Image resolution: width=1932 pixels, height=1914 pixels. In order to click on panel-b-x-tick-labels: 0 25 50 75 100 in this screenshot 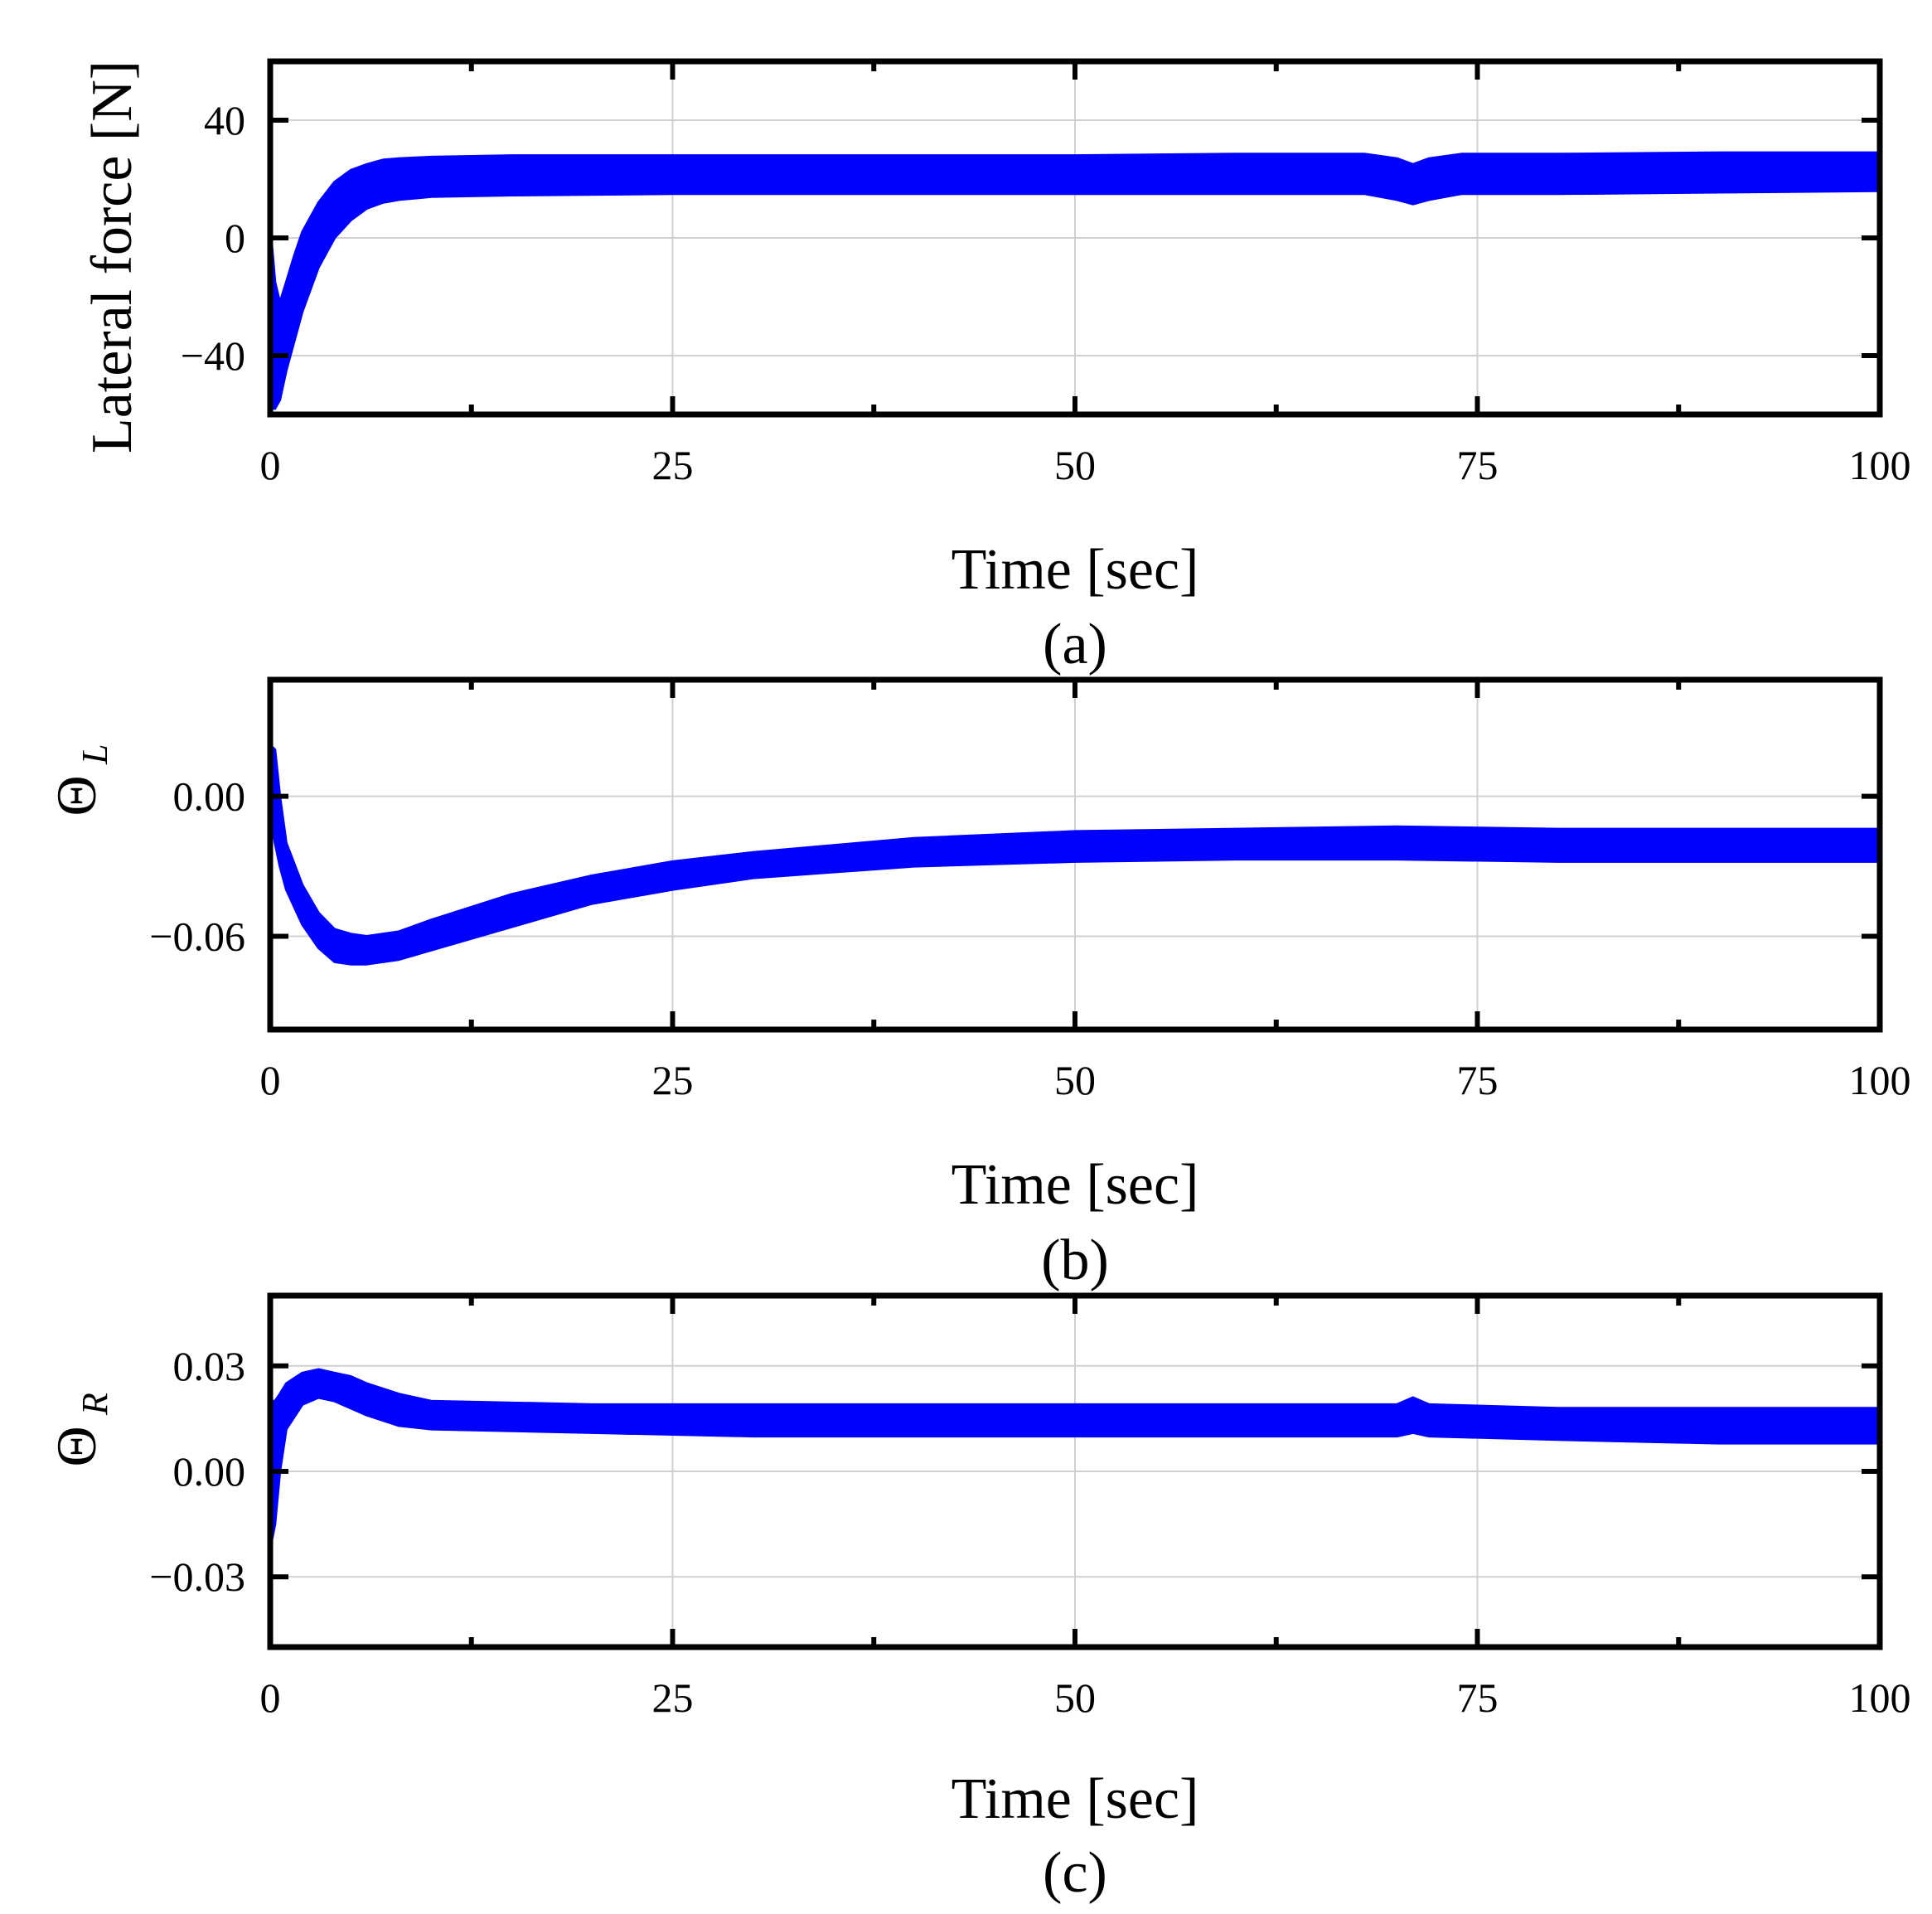, I will do `click(1085, 1080)`.